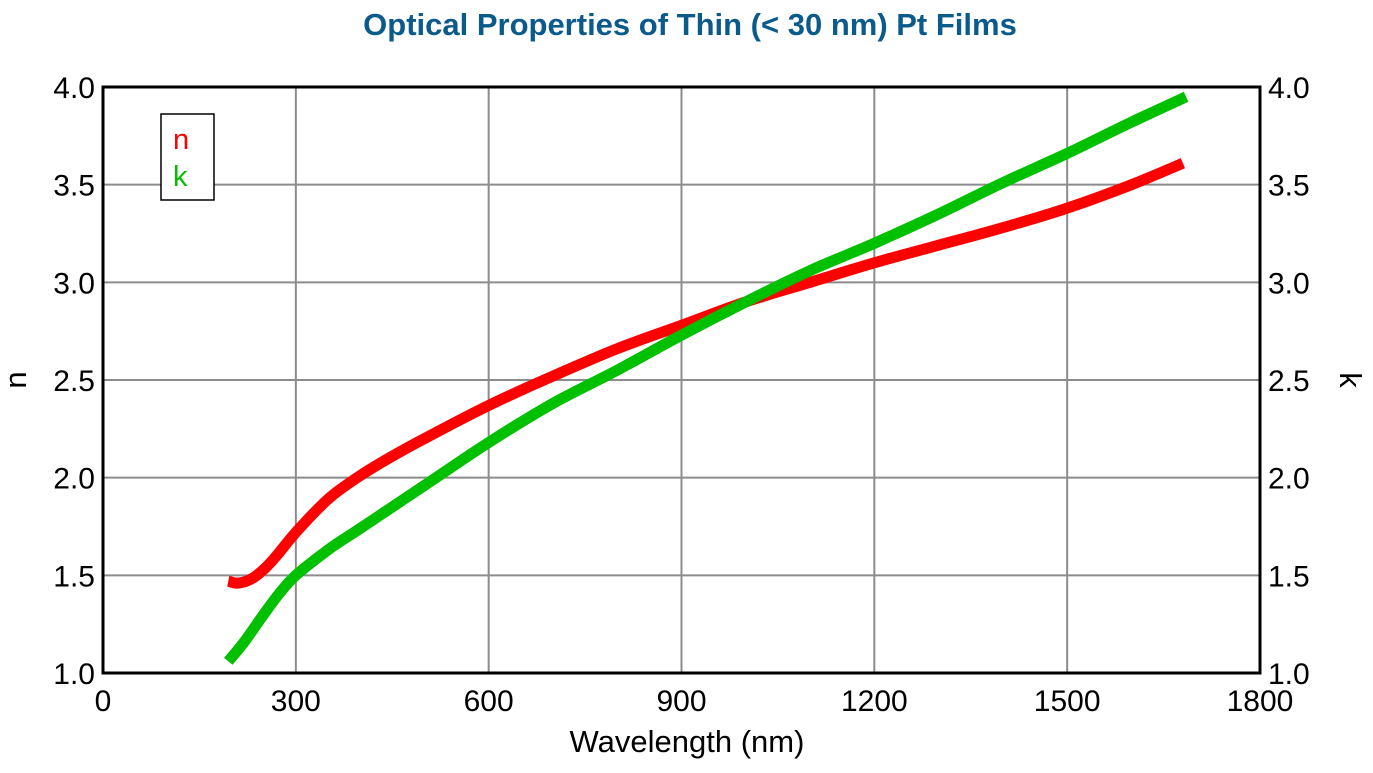 This screenshot has height=773, width=1373. I want to click on y-tick-label-left: 4.0, so click(74, 88).